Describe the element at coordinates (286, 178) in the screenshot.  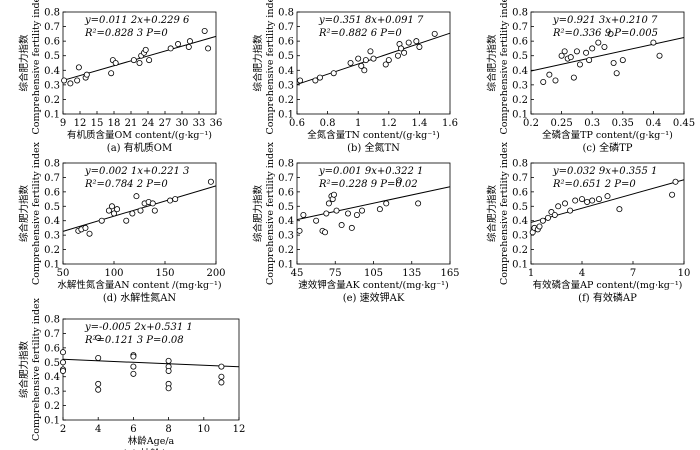
I see `chart-5-ytick-label: 0.7` at that location.